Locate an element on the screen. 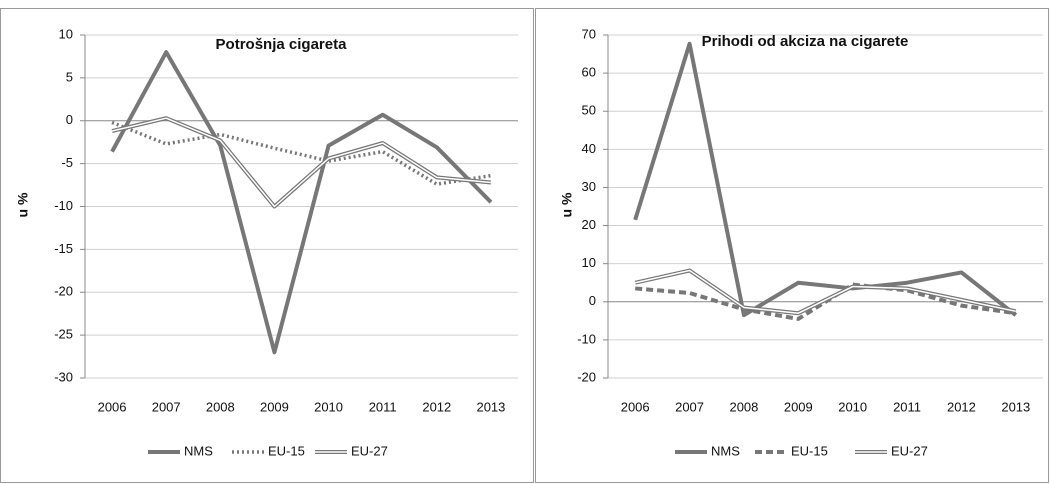 This screenshot has width=1050, height=484. y-tick-label: 50 is located at coordinates (589, 110).